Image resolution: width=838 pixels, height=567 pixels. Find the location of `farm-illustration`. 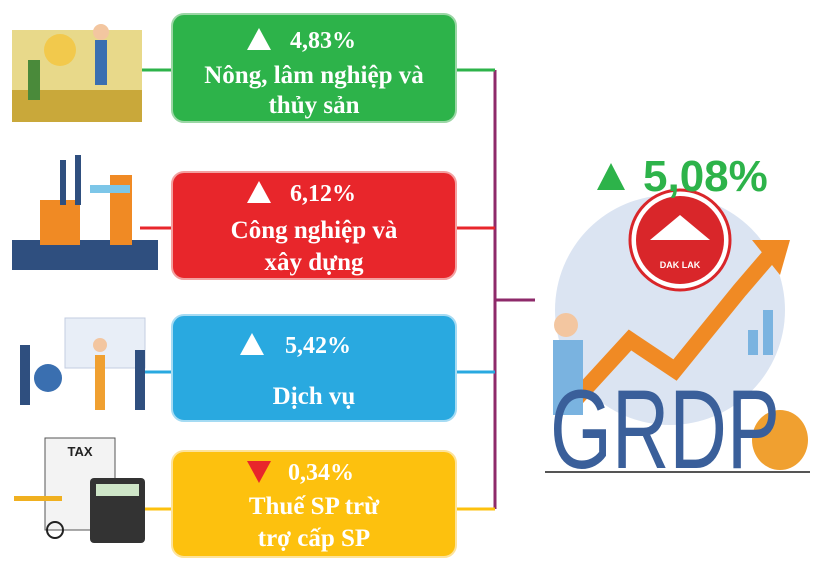

farm-illustration is located at coordinates (77, 73).